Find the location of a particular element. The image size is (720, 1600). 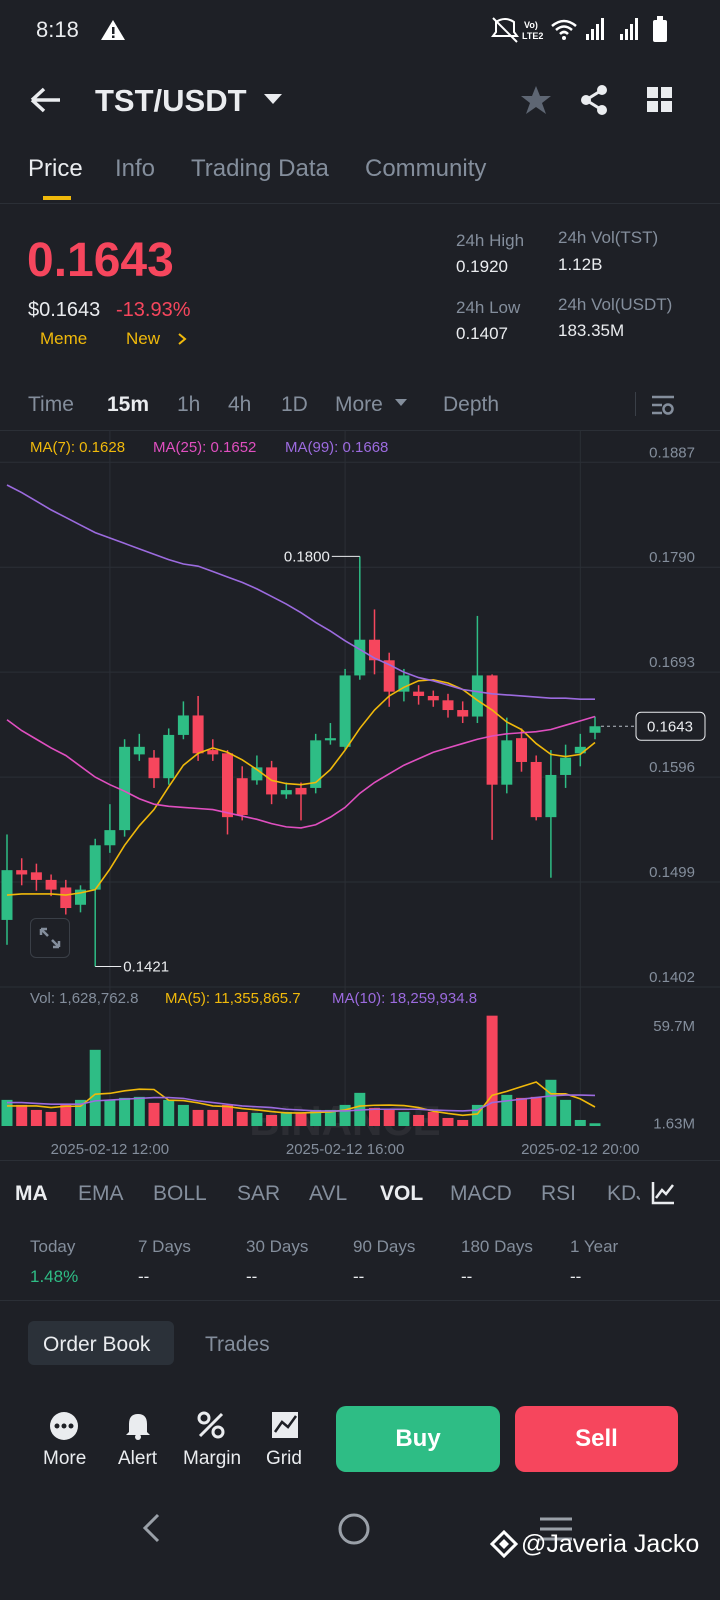

action-label: Margin is located at coordinates (212, 1458).